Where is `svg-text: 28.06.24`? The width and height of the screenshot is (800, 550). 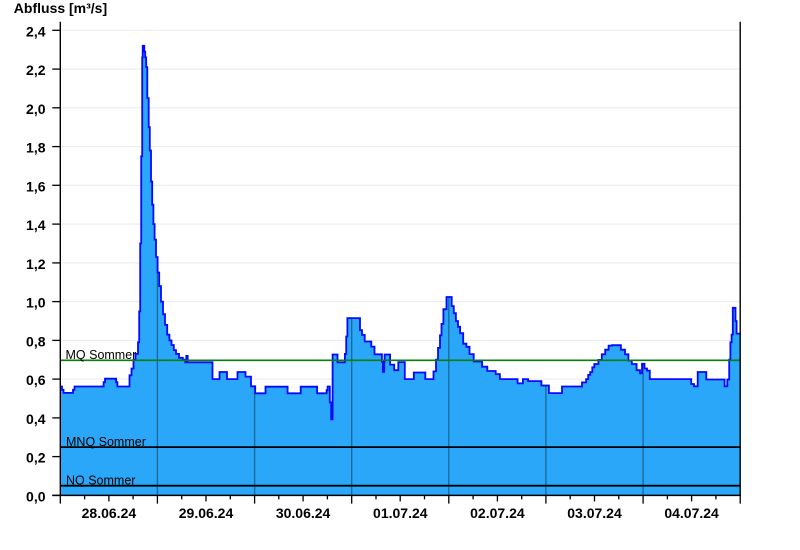 svg-text: 28.06.24 is located at coordinates (109, 513).